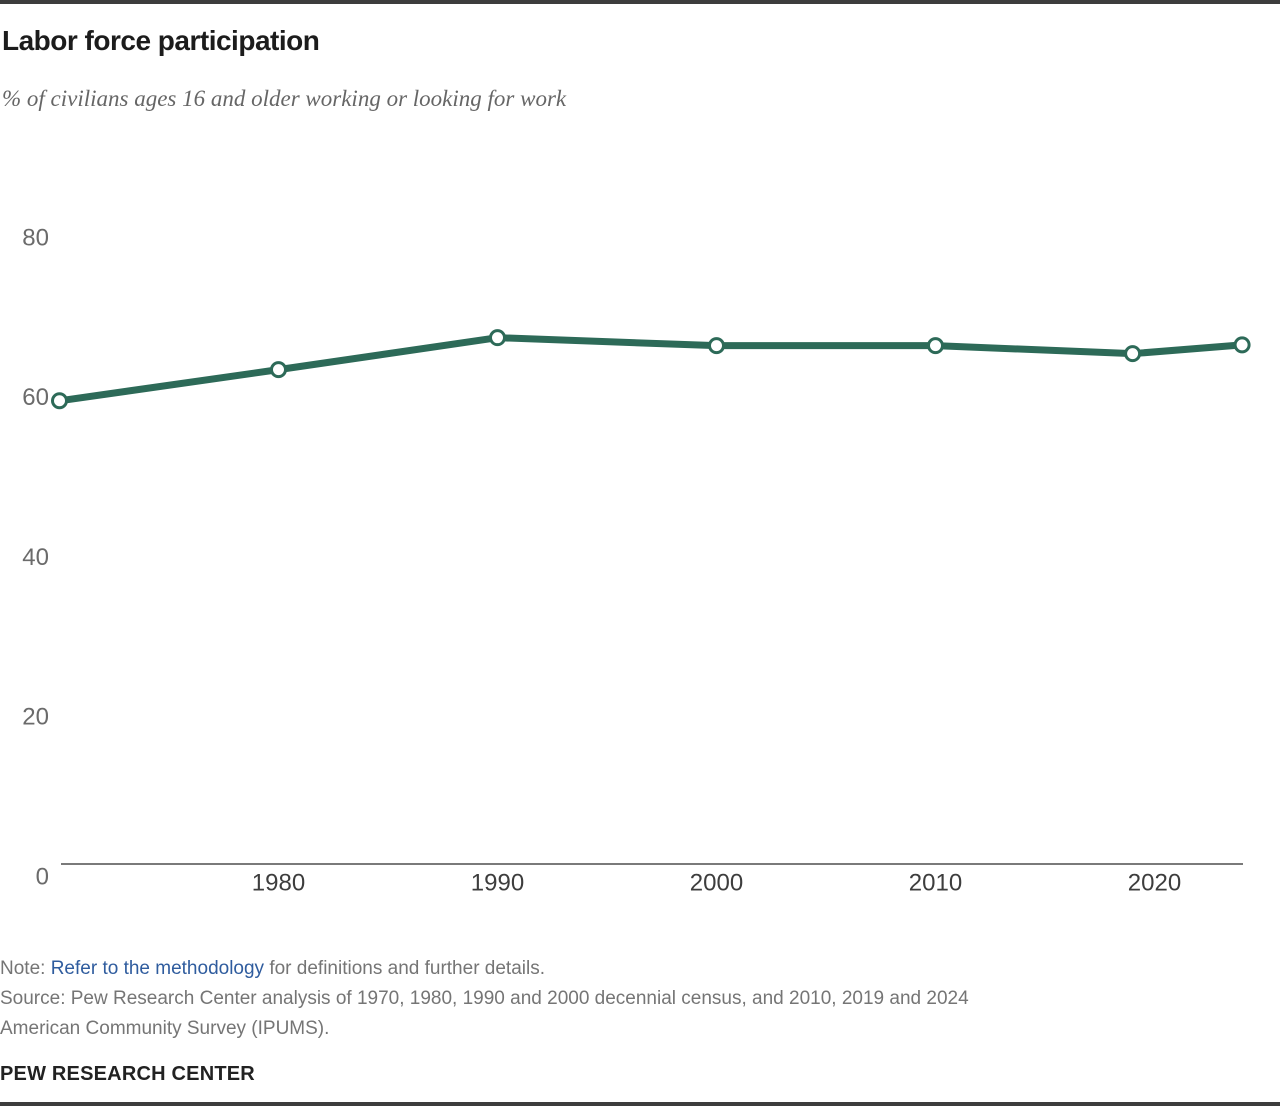 The height and width of the screenshot is (1106, 1280). What do you see at coordinates (404, 968) in the screenshot?
I see `note-suffix: for definitions and further details.` at bounding box center [404, 968].